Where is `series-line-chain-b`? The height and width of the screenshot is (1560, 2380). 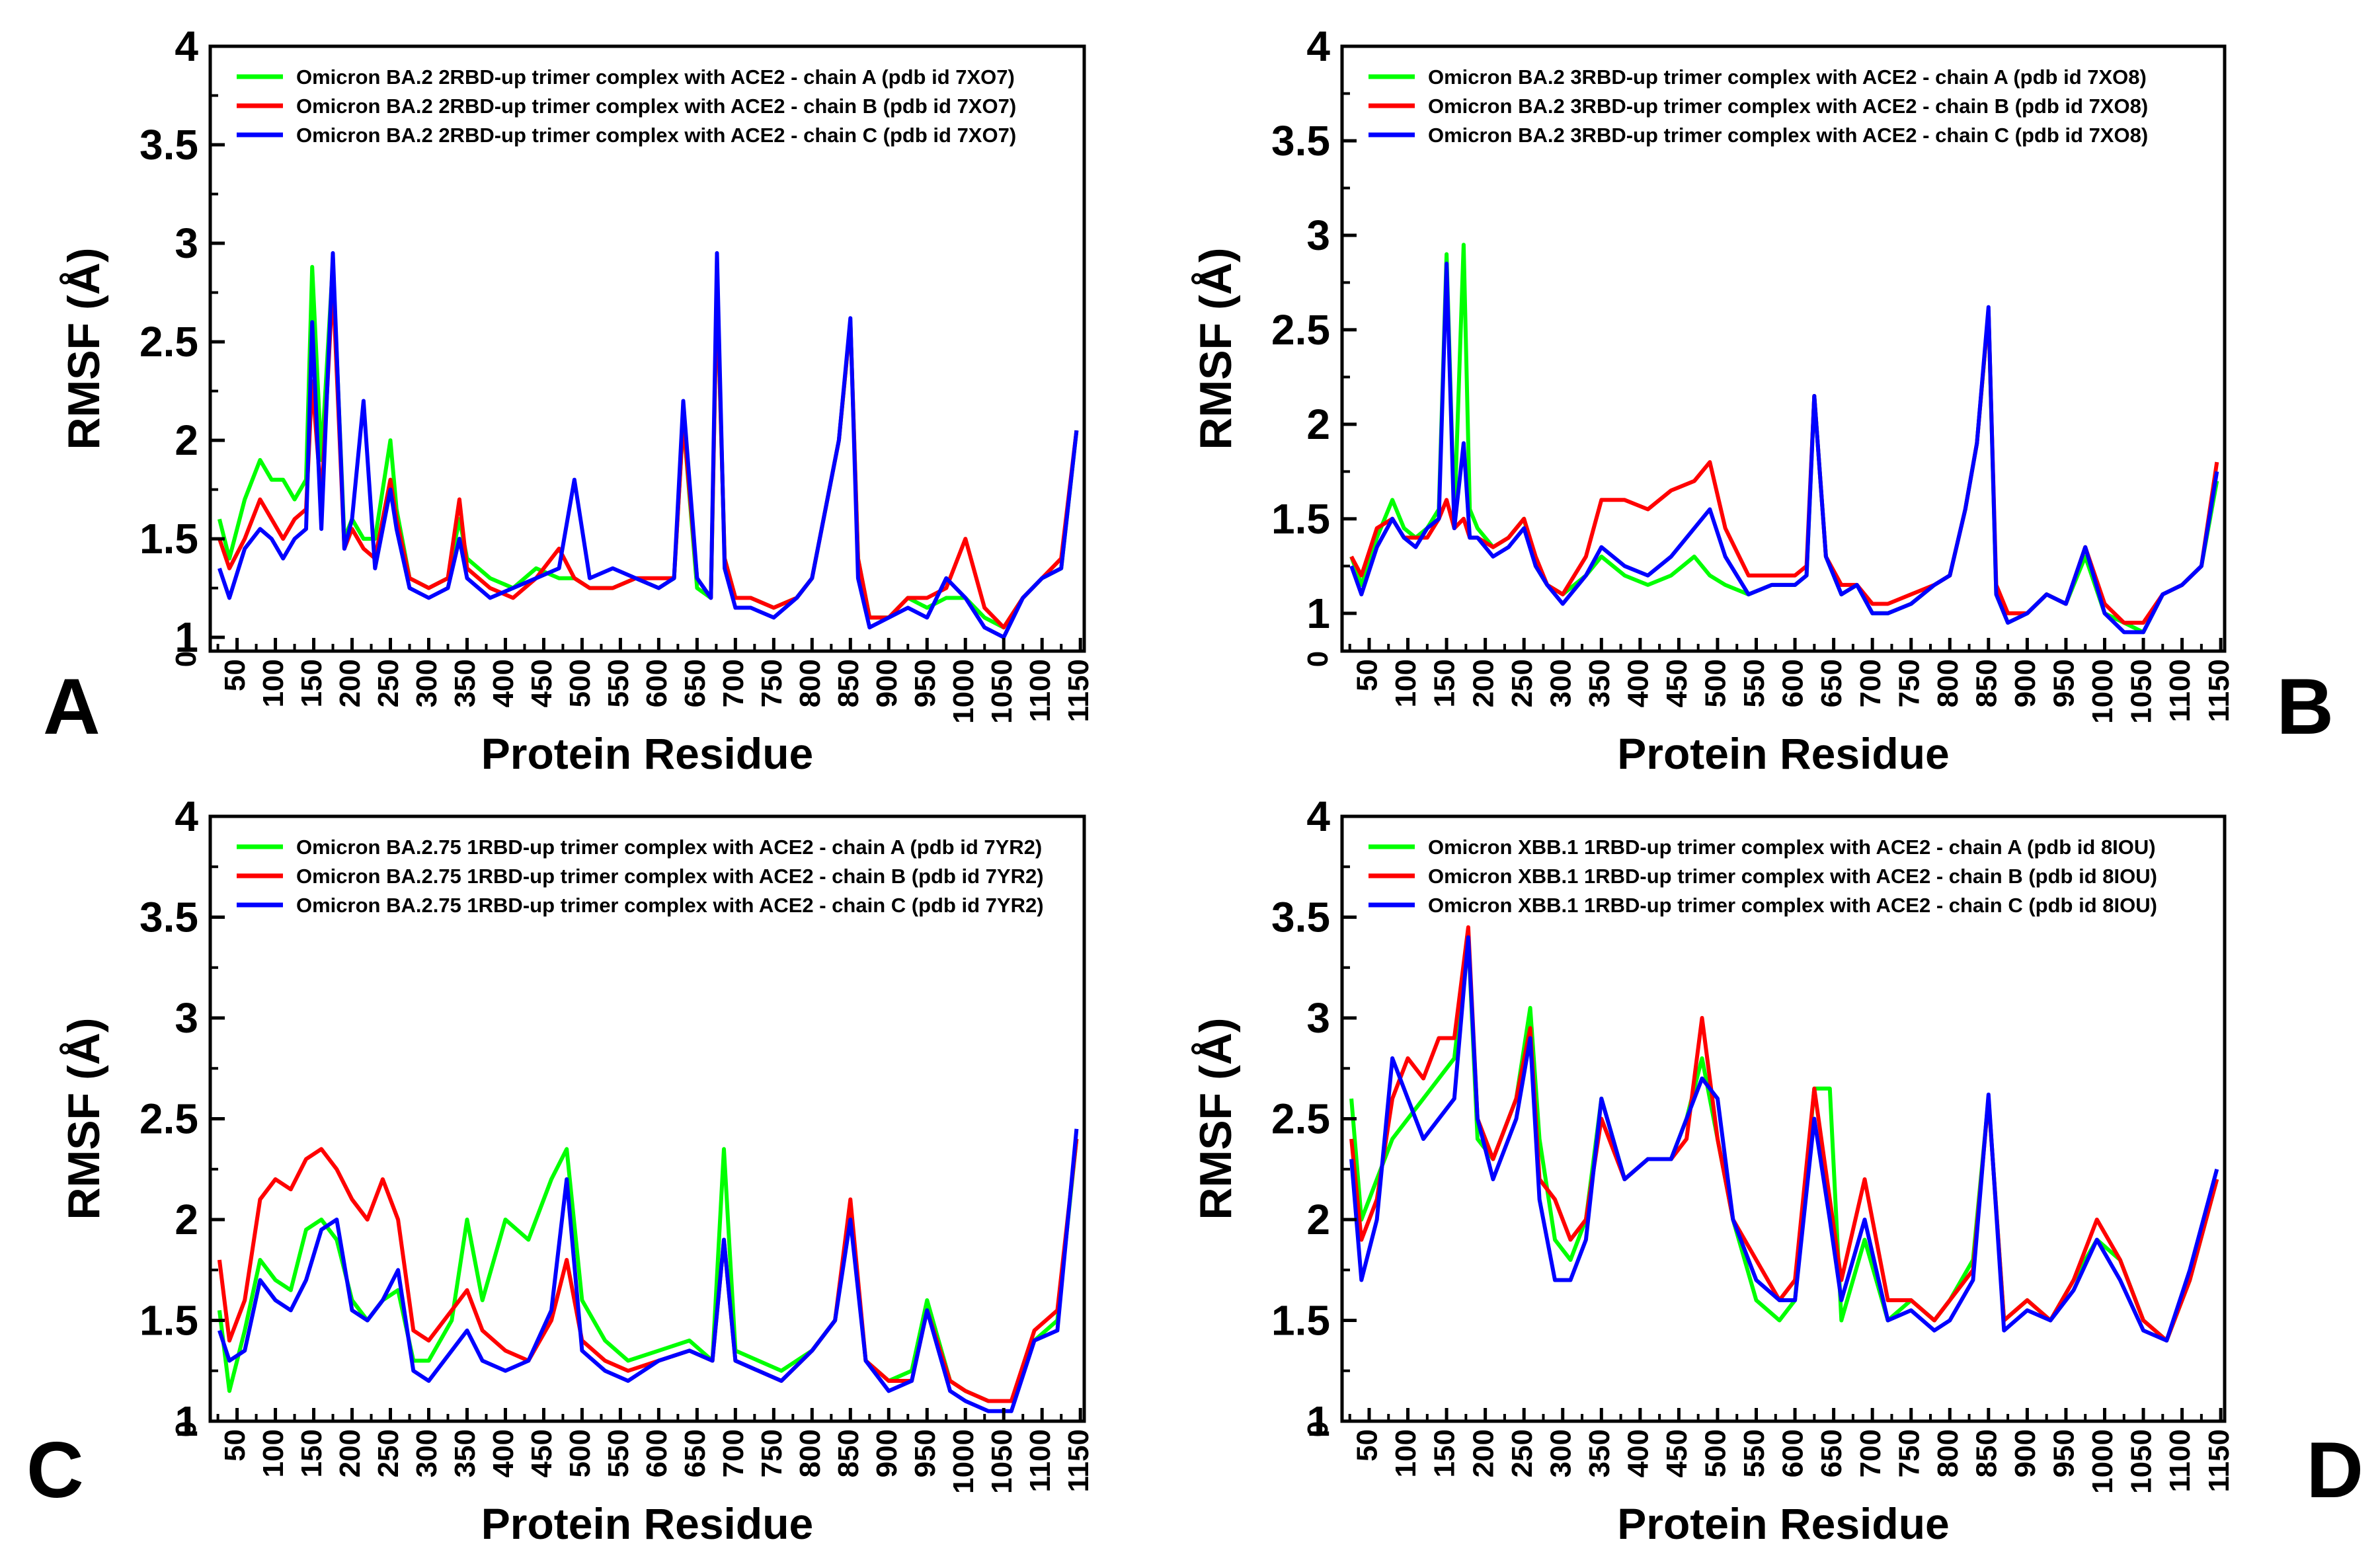 series-line-chain-b is located at coordinates (648, 455).